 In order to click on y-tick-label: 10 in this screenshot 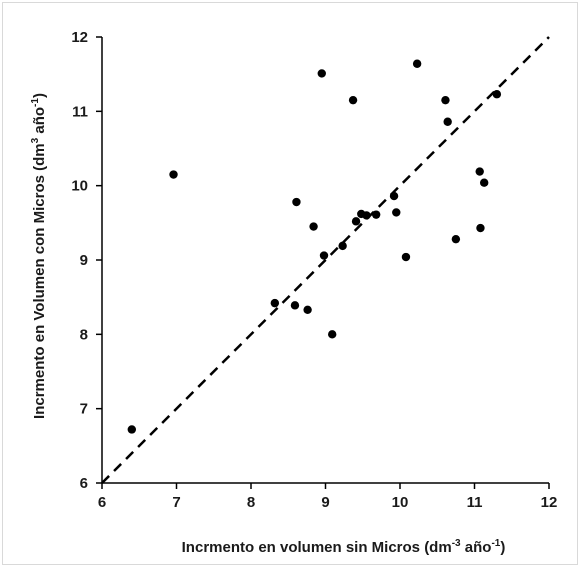, I will do `click(79, 186)`.